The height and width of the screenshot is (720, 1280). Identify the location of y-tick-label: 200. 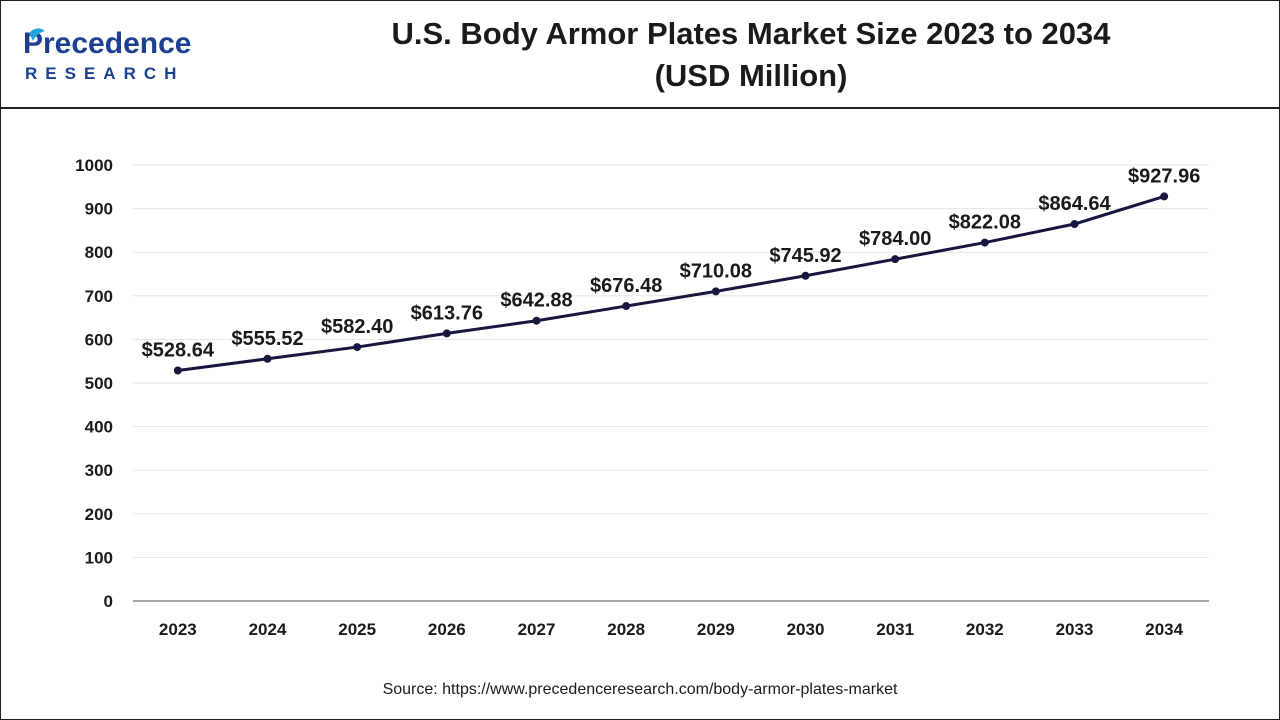
(99, 514).